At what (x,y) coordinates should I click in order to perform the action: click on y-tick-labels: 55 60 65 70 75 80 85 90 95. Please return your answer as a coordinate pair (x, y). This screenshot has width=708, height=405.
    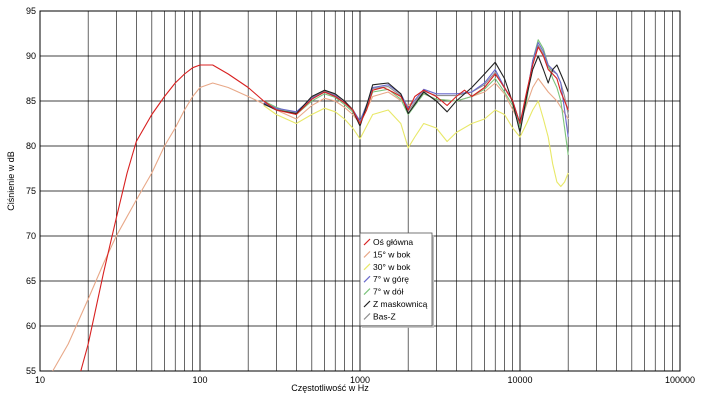
    Looking at the image, I should click on (31, 191).